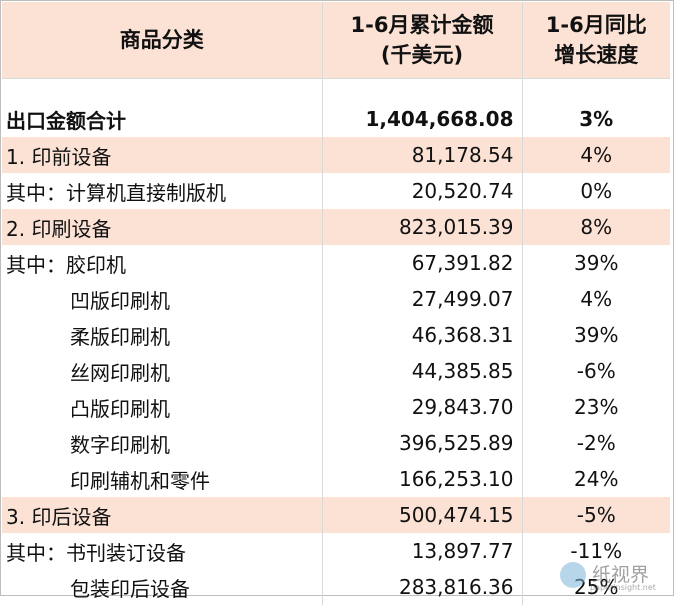  I want to click on header-cumulative-amount-line2: (千美元), so click(422, 55).